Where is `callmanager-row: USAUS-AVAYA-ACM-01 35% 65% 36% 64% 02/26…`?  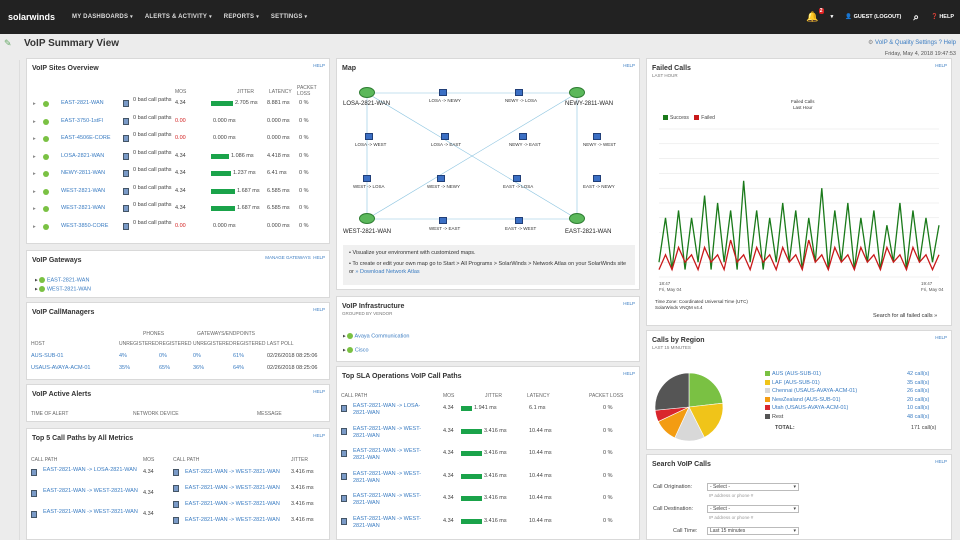 callmanager-row: USAUS-AVAYA-ACM-01 35% 65% 36% 64% 02/26… is located at coordinates (174, 368).